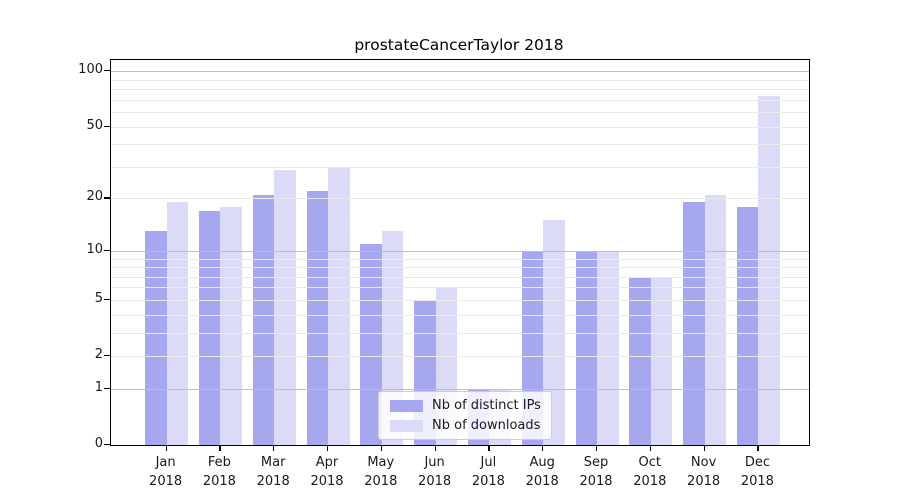 Image resolution: width=900 pixels, height=500 pixels. What do you see at coordinates (459, 45) in the screenshot?
I see `chart-title: prostateCancerTaylor 2018` at bounding box center [459, 45].